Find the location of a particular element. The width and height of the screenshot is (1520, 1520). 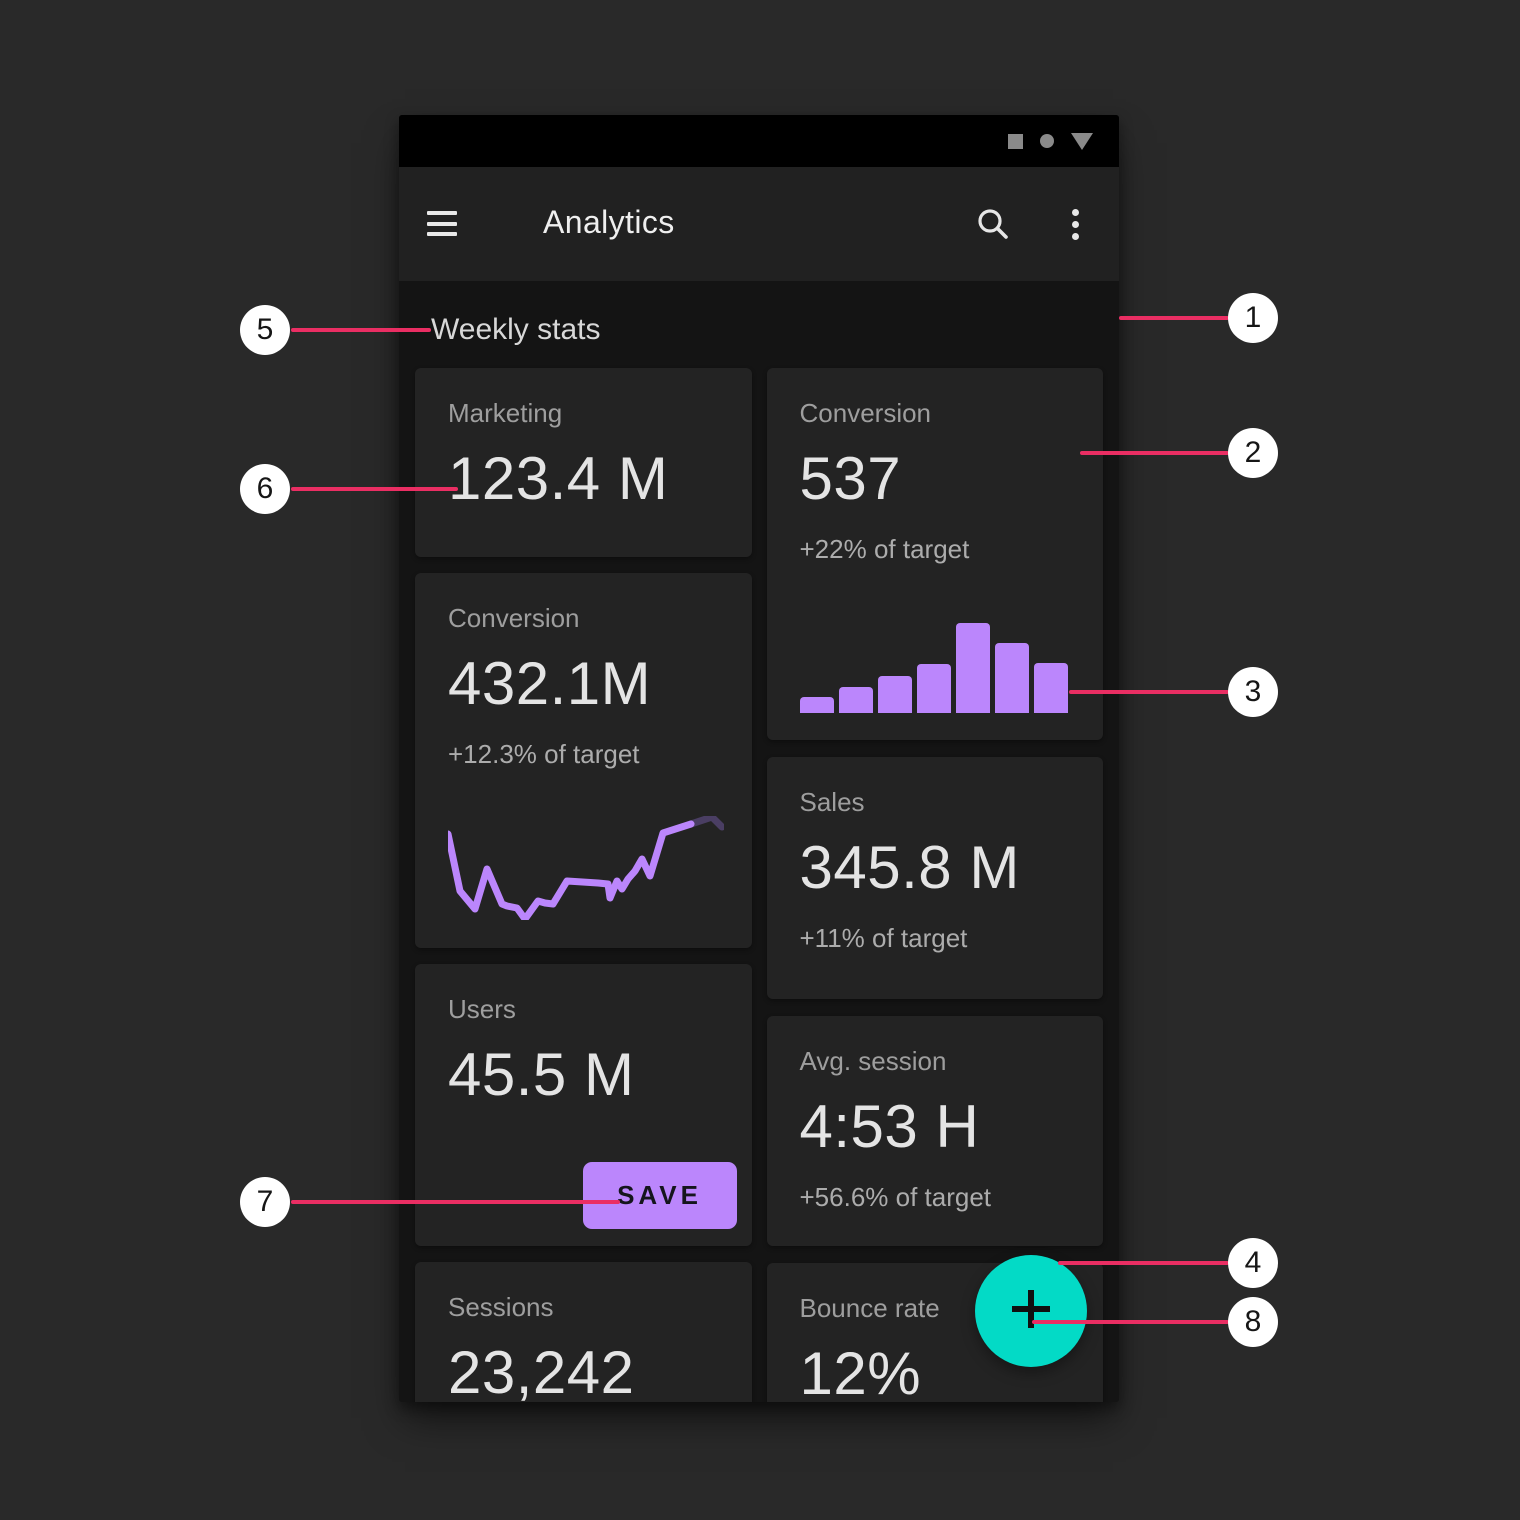

card-sessions: Sessions 23,242 is located at coordinates (583, 1332).